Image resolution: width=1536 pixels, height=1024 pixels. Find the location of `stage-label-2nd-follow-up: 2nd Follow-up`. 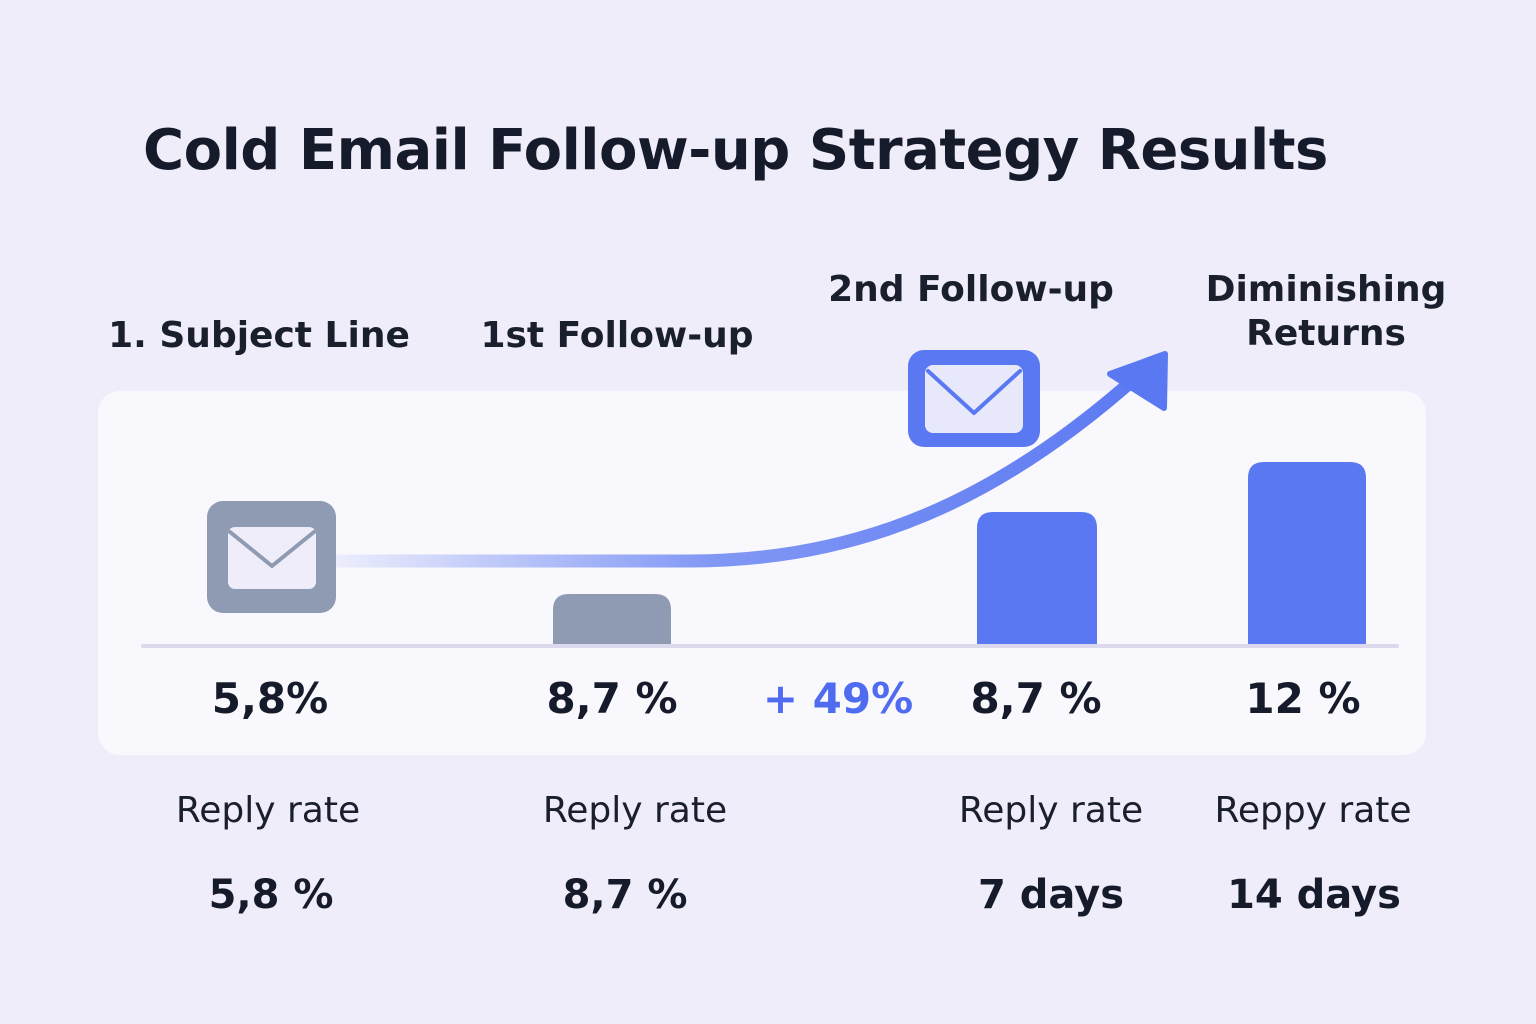

stage-label-2nd-follow-up: 2nd Follow-up is located at coordinates (971, 289).